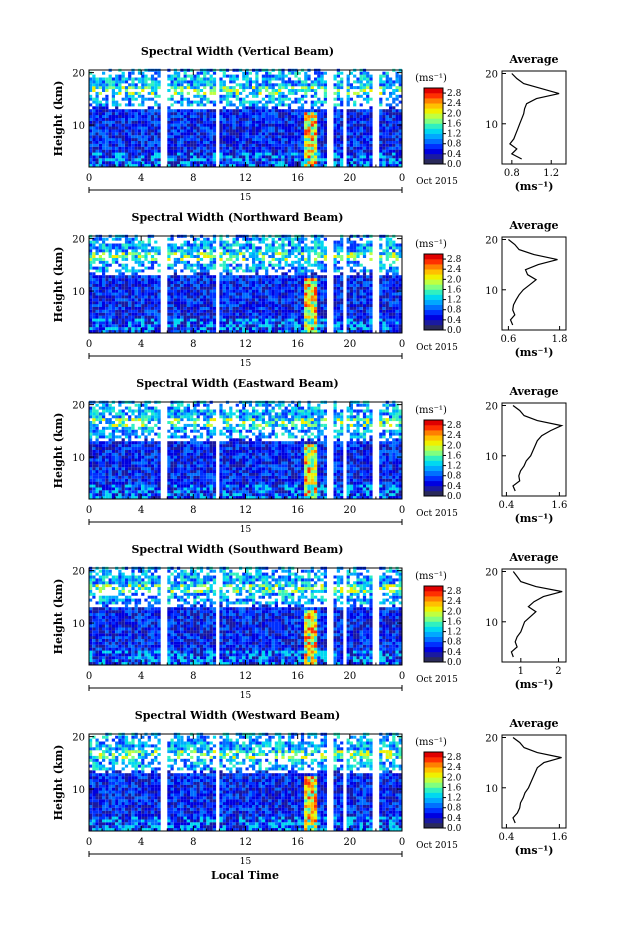  I want to click on x-tick-label: 16, so click(297, 178).